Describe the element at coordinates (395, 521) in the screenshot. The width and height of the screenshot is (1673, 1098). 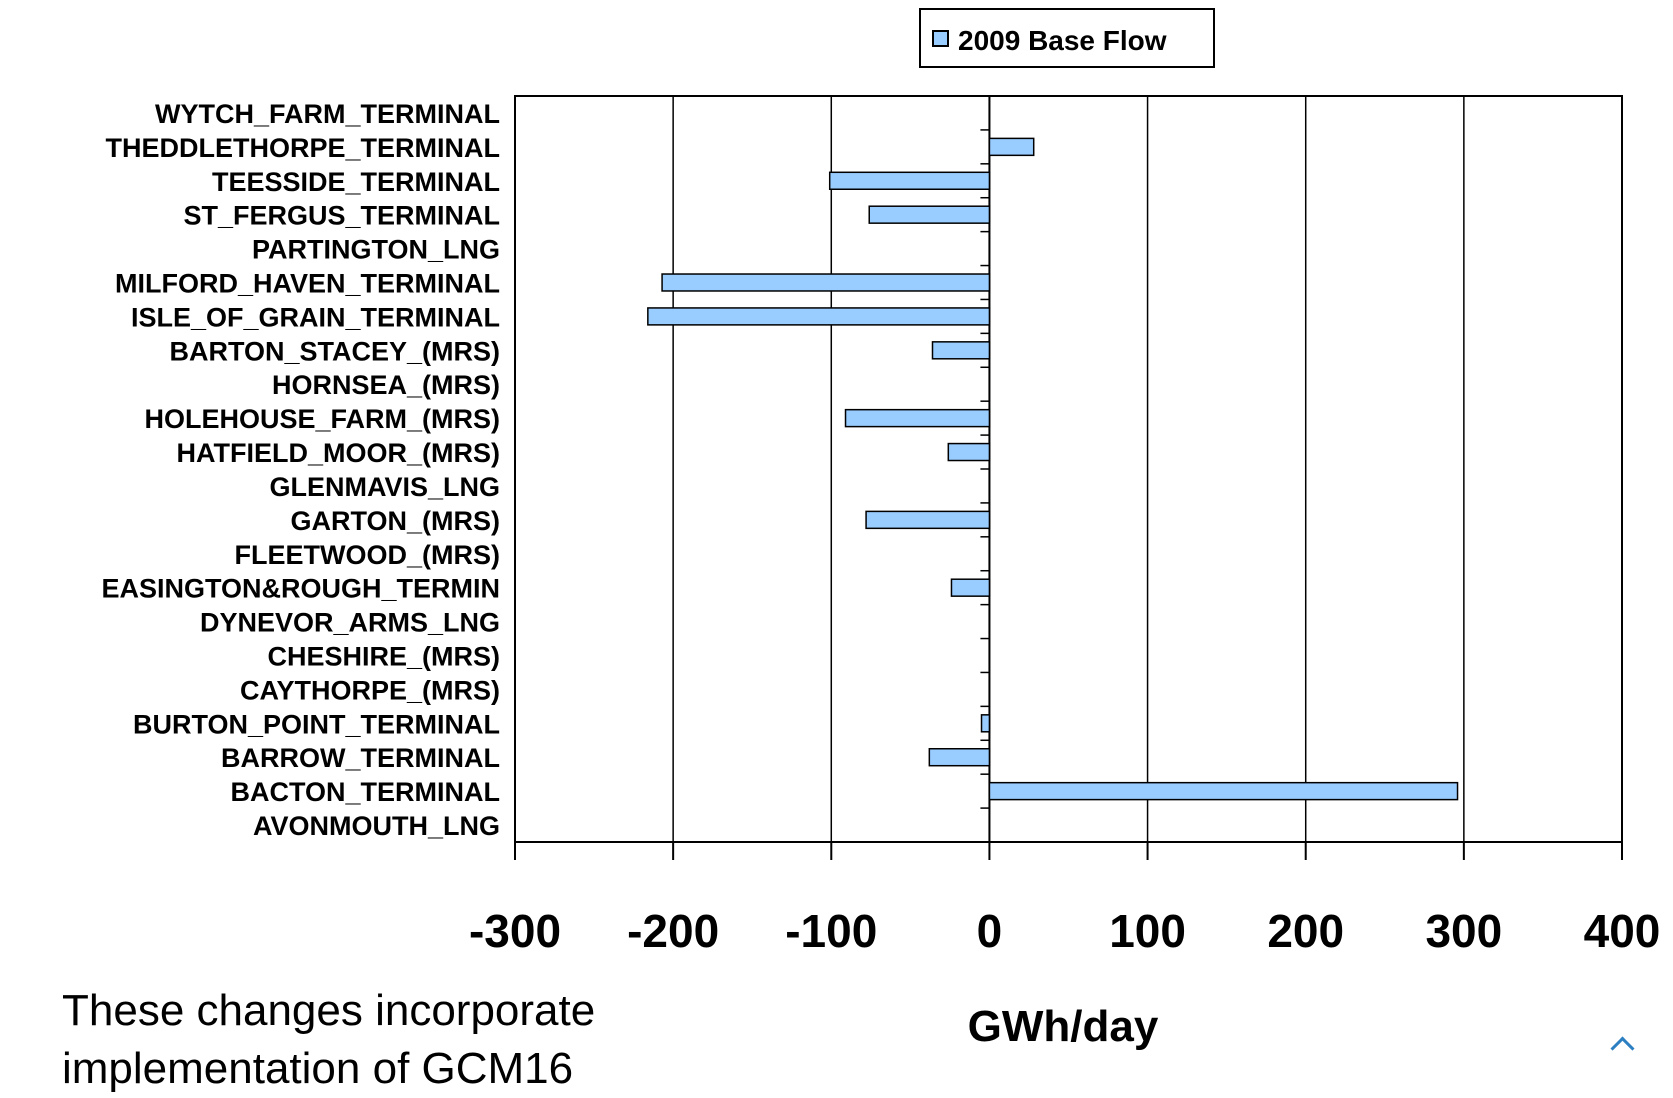
I see `category-label: GARTON_(MRS)` at that location.